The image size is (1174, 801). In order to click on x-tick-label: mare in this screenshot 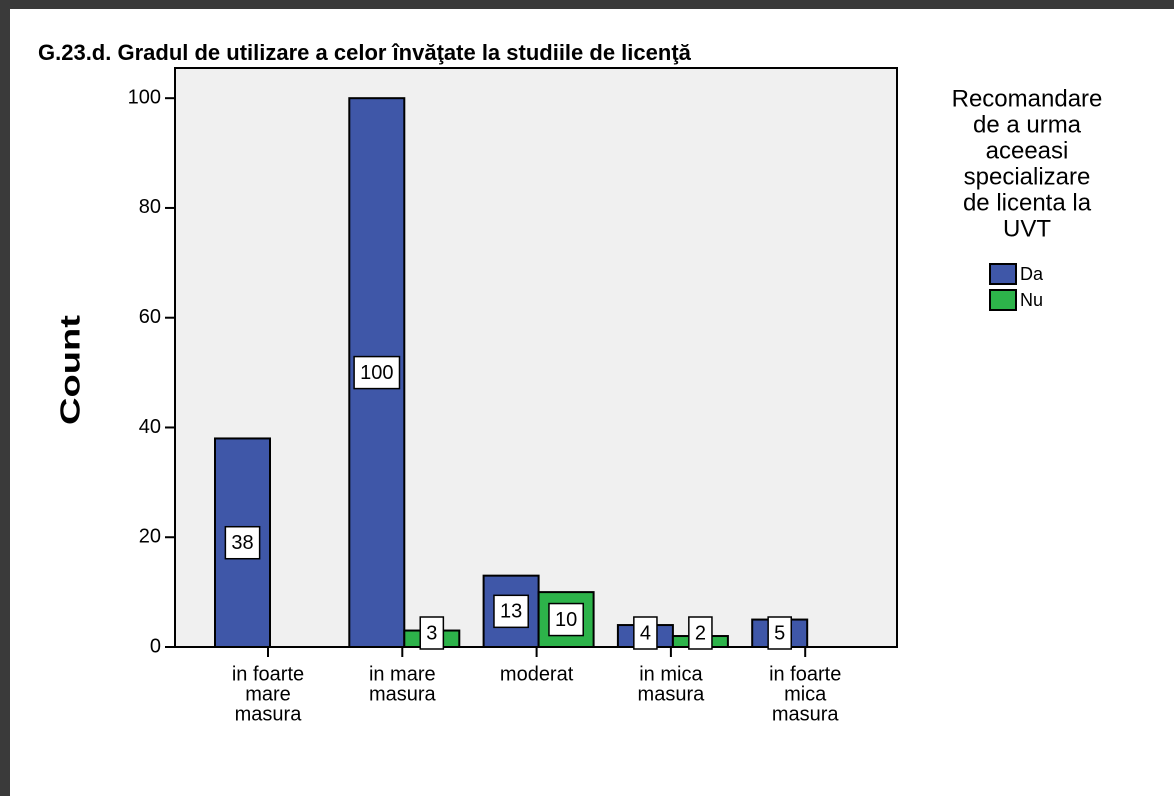, I will do `click(268, 694)`.